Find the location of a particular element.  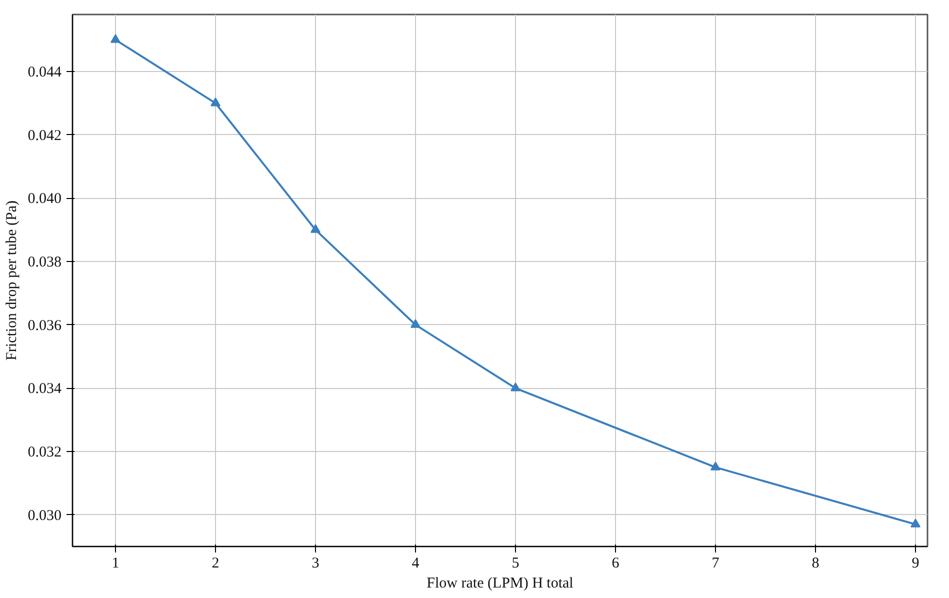

y-tick-label: 0.042 is located at coordinates (45, 136).